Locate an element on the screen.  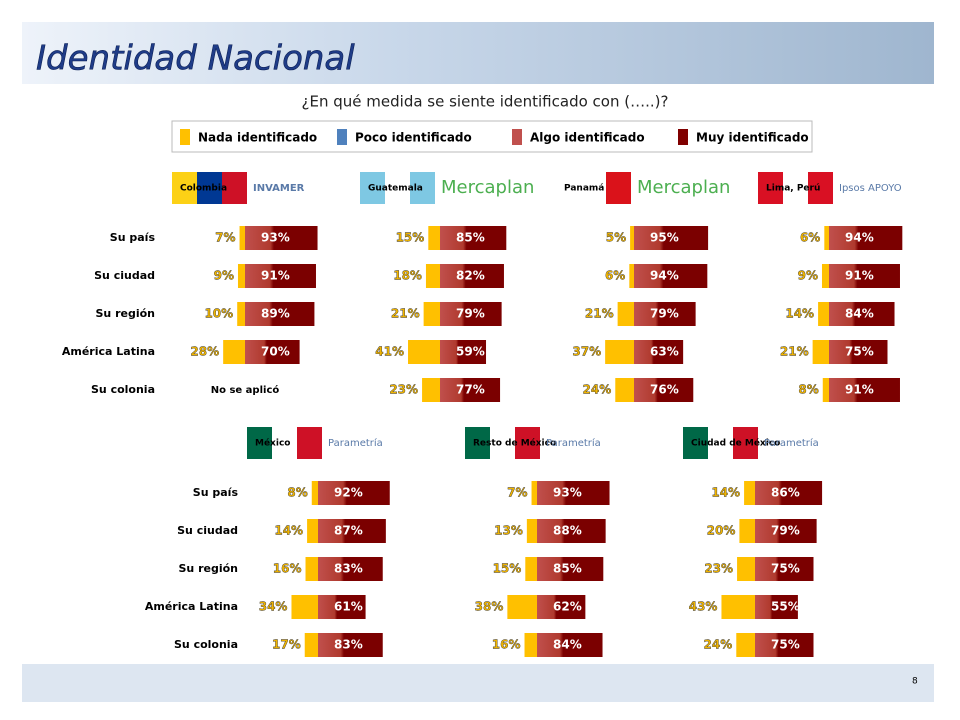
legend-swatch is located at coordinates (683, 137).